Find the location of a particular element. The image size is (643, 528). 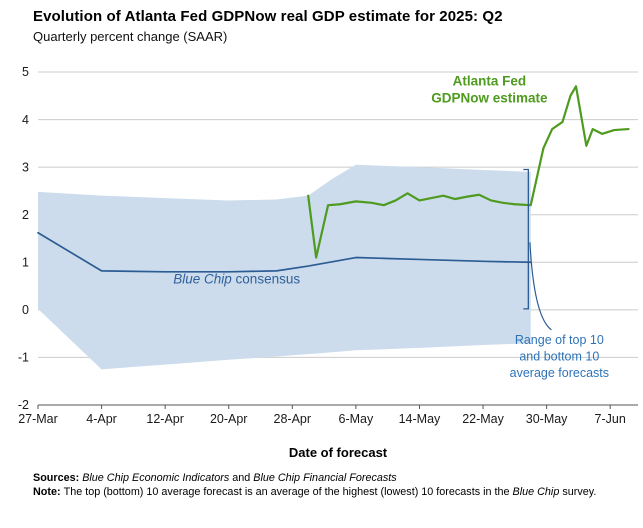

y-tick-label: 4 is located at coordinates (25, 120).